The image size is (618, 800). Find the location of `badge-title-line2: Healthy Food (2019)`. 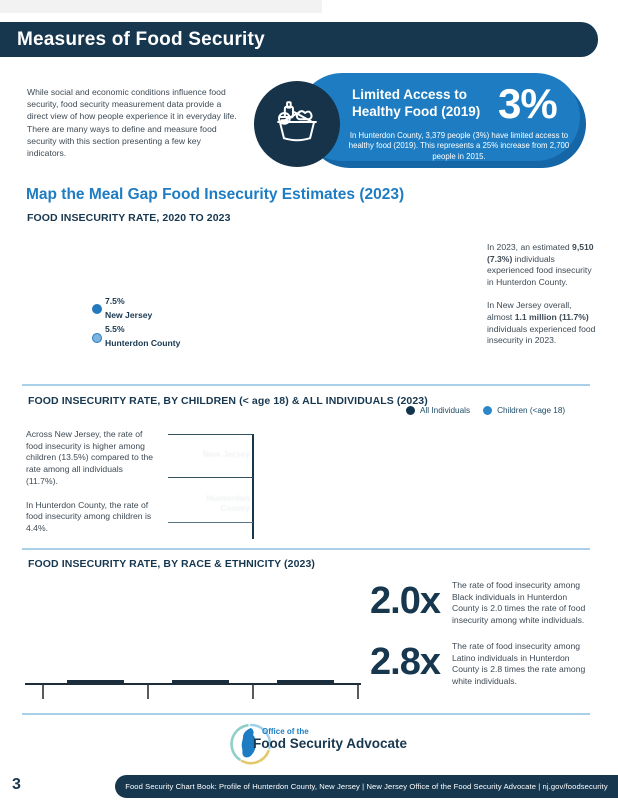

badge-title-line2: Healthy Food (2019) is located at coordinates (416, 111).